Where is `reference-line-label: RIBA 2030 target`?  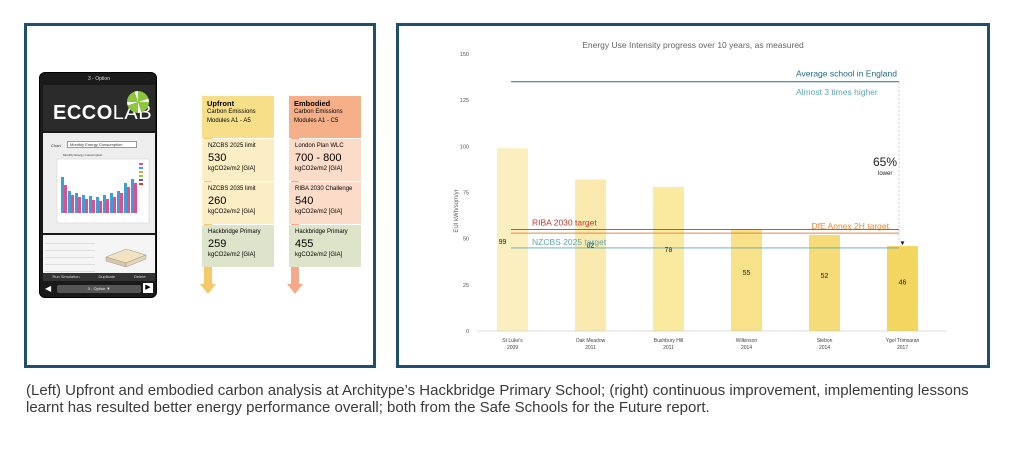 reference-line-label: RIBA 2030 target is located at coordinates (564, 222).